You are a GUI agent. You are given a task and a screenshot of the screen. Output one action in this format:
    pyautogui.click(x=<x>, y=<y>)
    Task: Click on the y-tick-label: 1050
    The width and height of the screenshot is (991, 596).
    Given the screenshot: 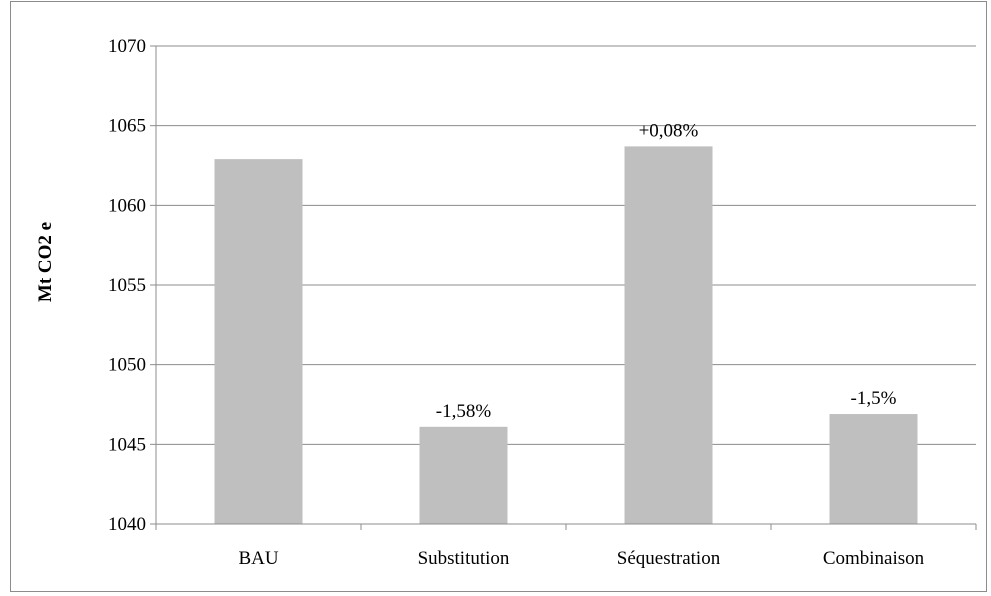 What is the action you would take?
    pyautogui.click(x=127, y=365)
    